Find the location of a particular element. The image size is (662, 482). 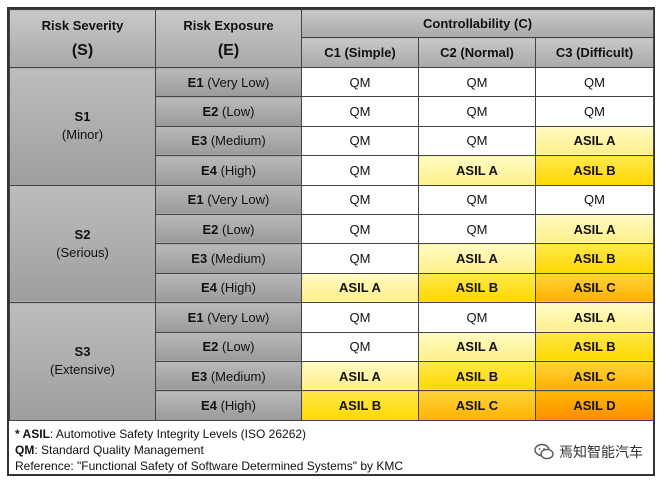

footnote-line: QM: Standard Quality Management is located at coordinates (331, 450).